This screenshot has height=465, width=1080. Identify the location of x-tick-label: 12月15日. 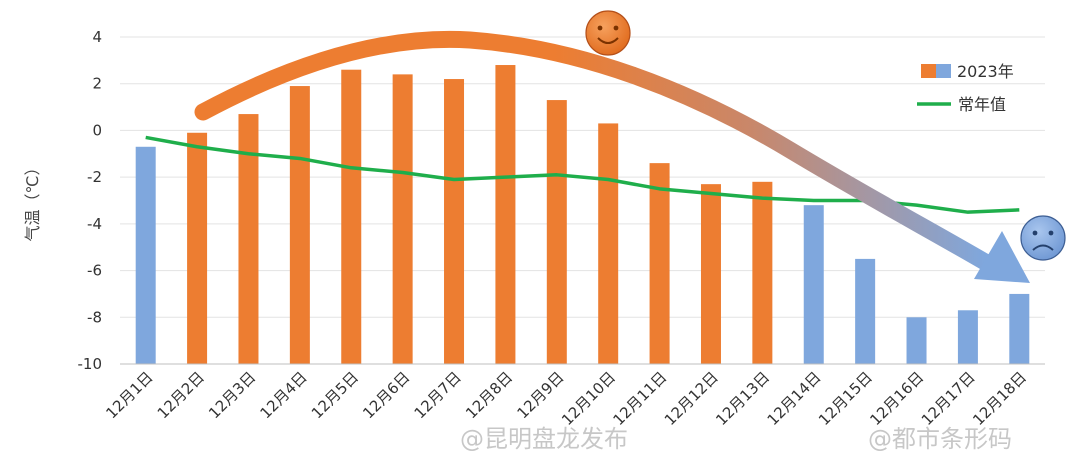
(845, 398).